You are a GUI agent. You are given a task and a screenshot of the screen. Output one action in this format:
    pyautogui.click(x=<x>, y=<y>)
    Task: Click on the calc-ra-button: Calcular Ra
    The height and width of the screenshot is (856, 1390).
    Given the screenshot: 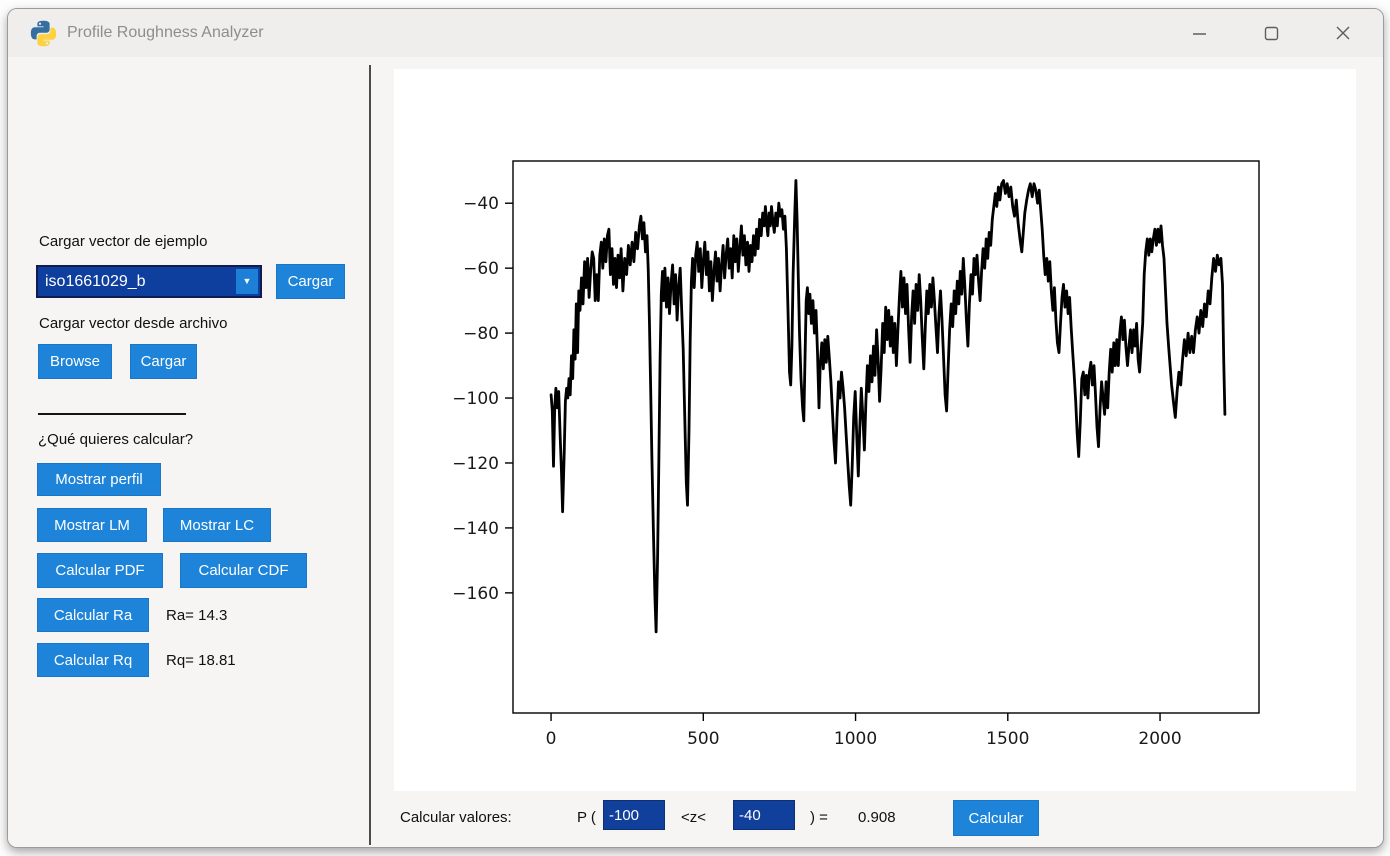 What is the action you would take?
    pyautogui.click(x=93, y=615)
    